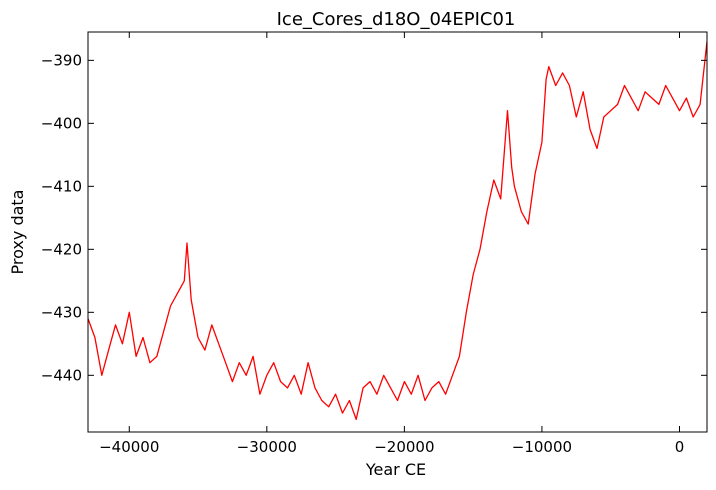  I want to click on x-tick-label: −10000, so click(542, 447).